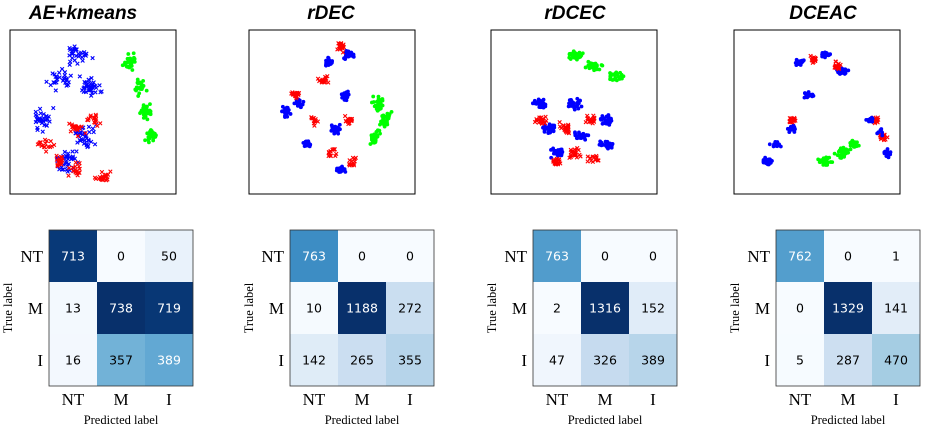  I want to click on cm-cell-value: 13, so click(73, 308).